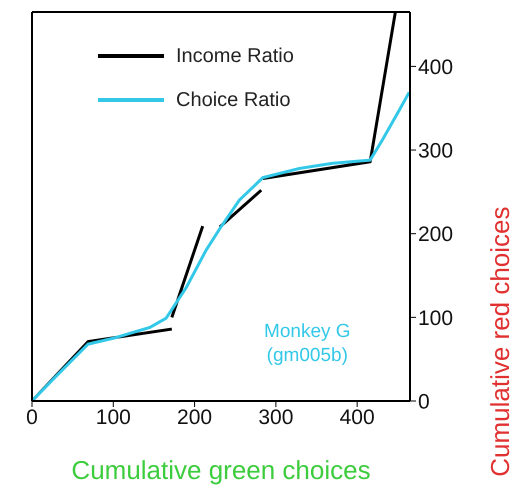  I want to click on y-axis-title: Cumulative red choices, so click(500, 341).